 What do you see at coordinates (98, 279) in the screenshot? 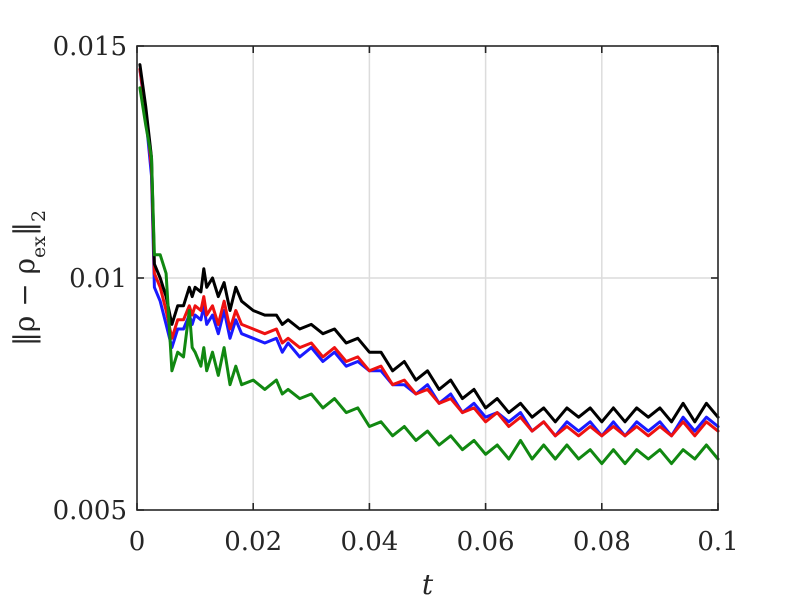
I see `y-tick-label: 0.01` at bounding box center [98, 279].